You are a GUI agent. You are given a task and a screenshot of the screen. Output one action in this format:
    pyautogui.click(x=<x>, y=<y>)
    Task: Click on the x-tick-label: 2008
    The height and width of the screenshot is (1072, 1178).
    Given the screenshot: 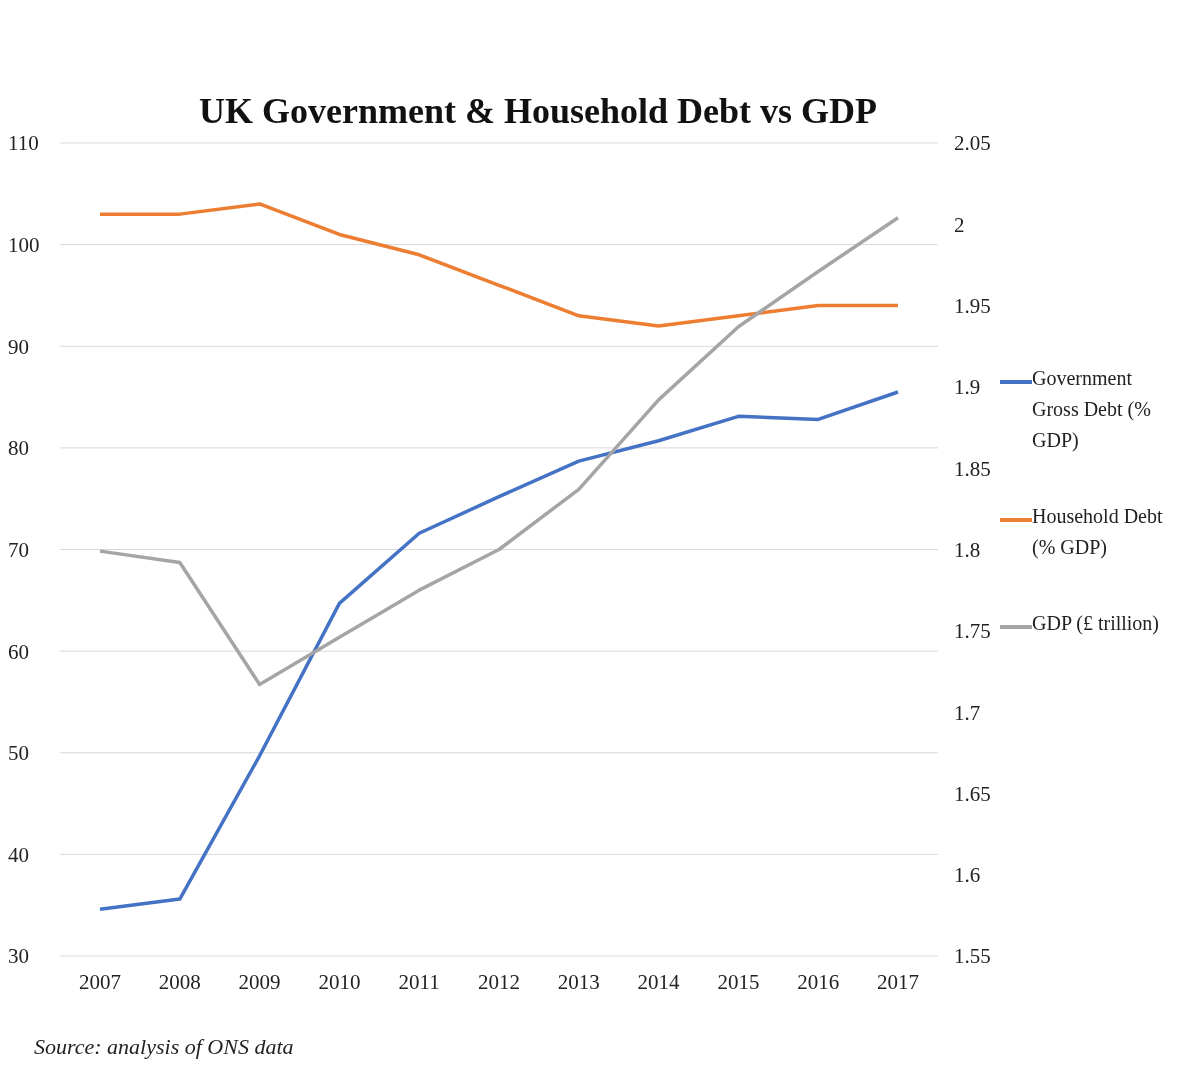 What is the action you would take?
    pyautogui.click(x=179, y=981)
    